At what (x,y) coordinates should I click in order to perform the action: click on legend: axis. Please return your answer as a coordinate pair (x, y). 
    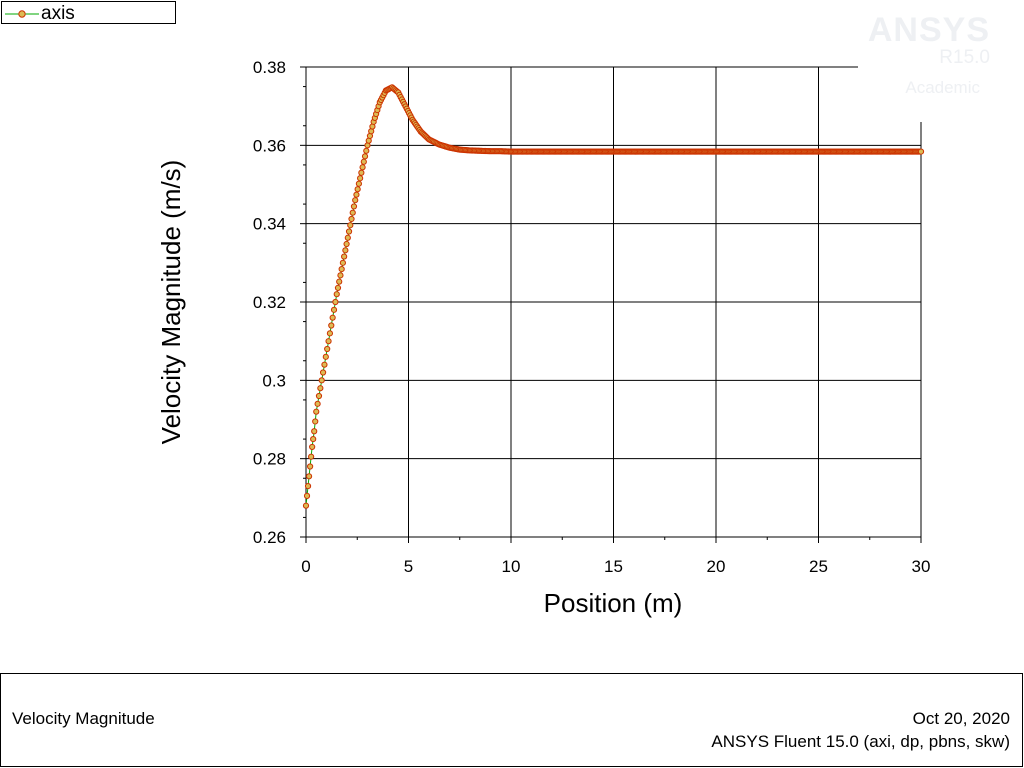
    Looking at the image, I should click on (88, 12).